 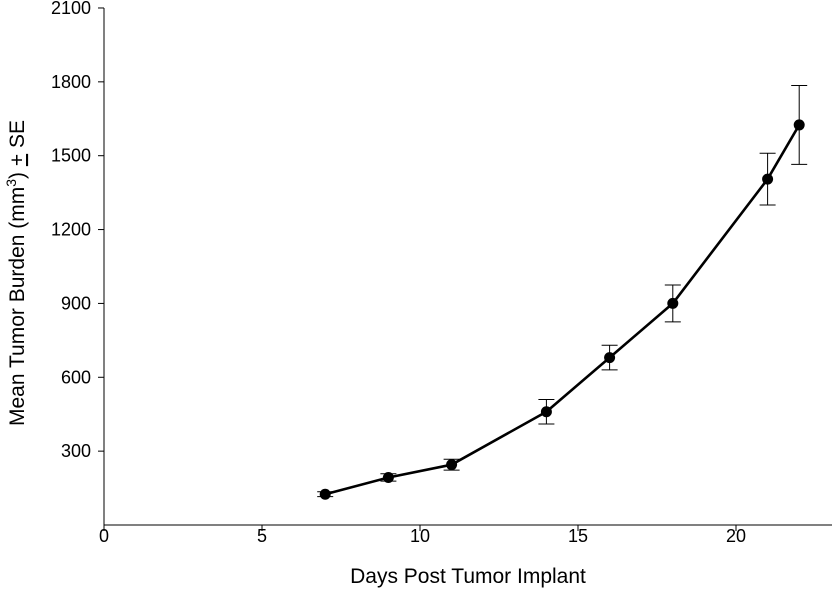 What do you see at coordinates (420, 536) in the screenshot?
I see `x-tick-label: 10` at bounding box center [420, 536].